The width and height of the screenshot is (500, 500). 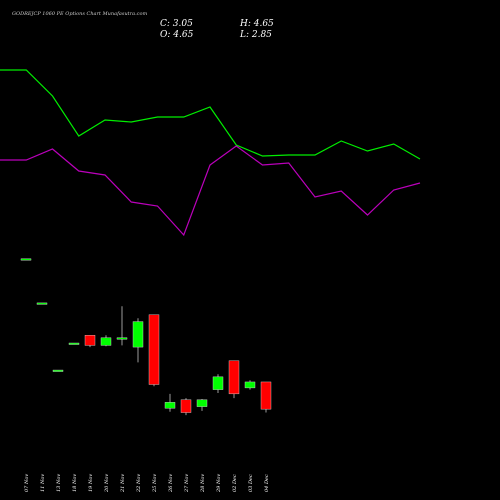 I want to click on x-tick-label: 20 Nov, so click(x=107, y=483).